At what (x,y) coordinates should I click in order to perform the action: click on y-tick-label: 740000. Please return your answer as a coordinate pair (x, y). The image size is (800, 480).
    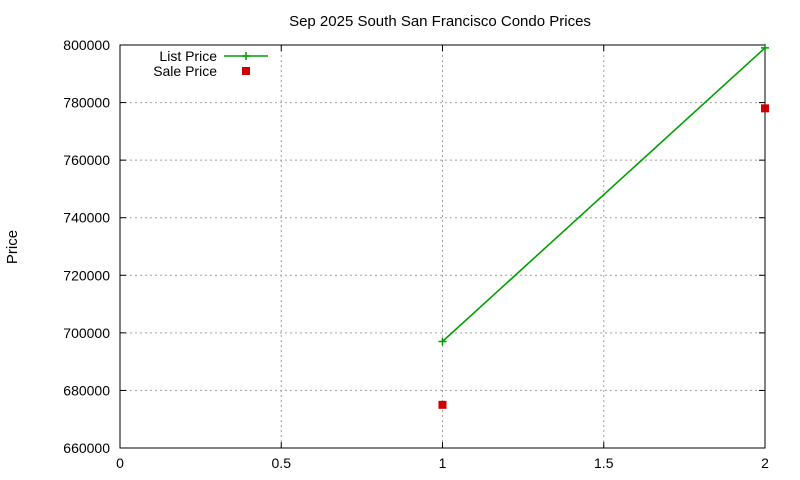
    Looking at the image, I should click on (86, 218).